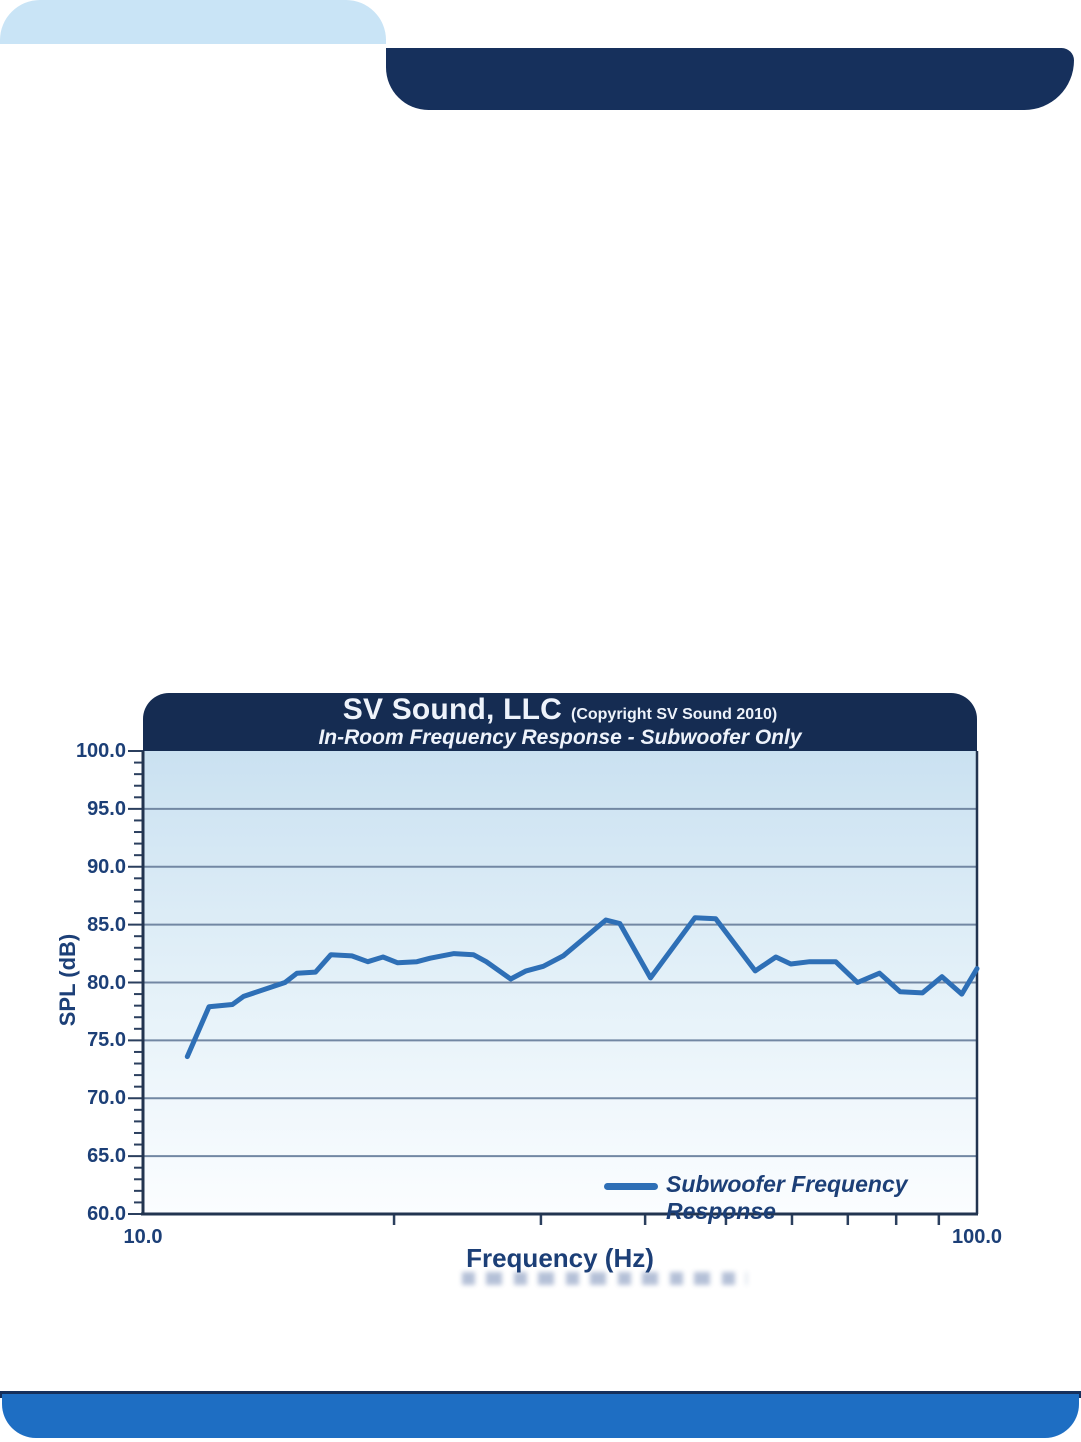 The width and height of the screenshot is (1081, 1442). What do you see at coordinates (452, 710) in the screenshot?
I see `chart-title: SV Sound, LLC` at bounding box center [452, 710].